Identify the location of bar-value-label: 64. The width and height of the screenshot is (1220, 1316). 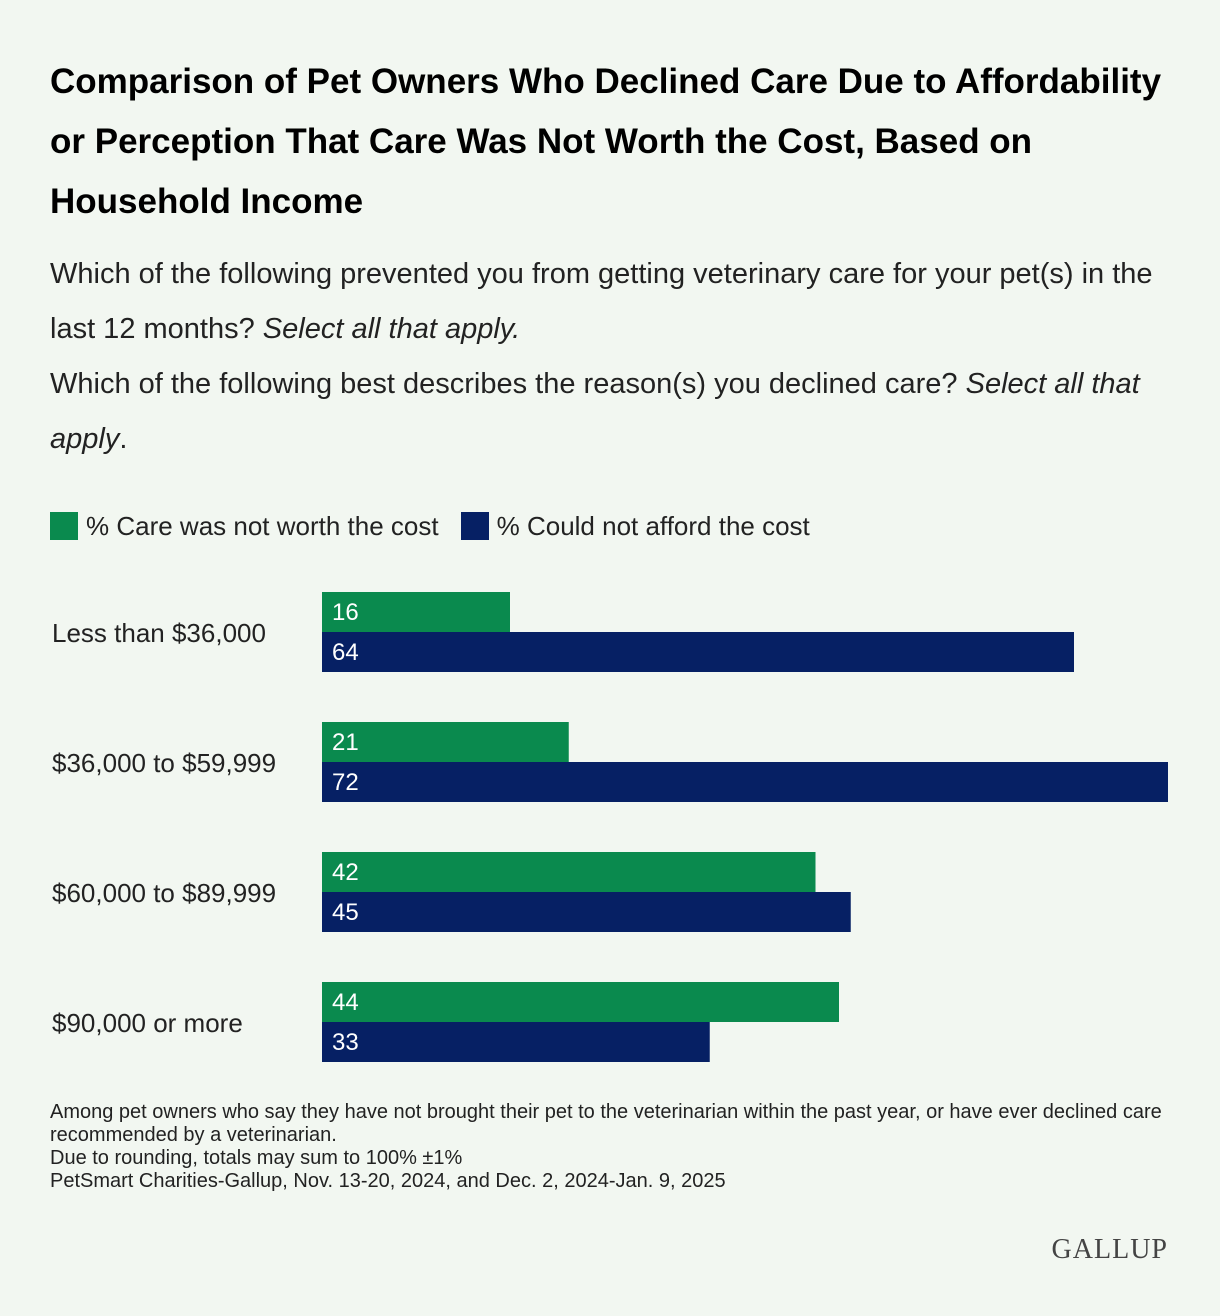
(345, 652).